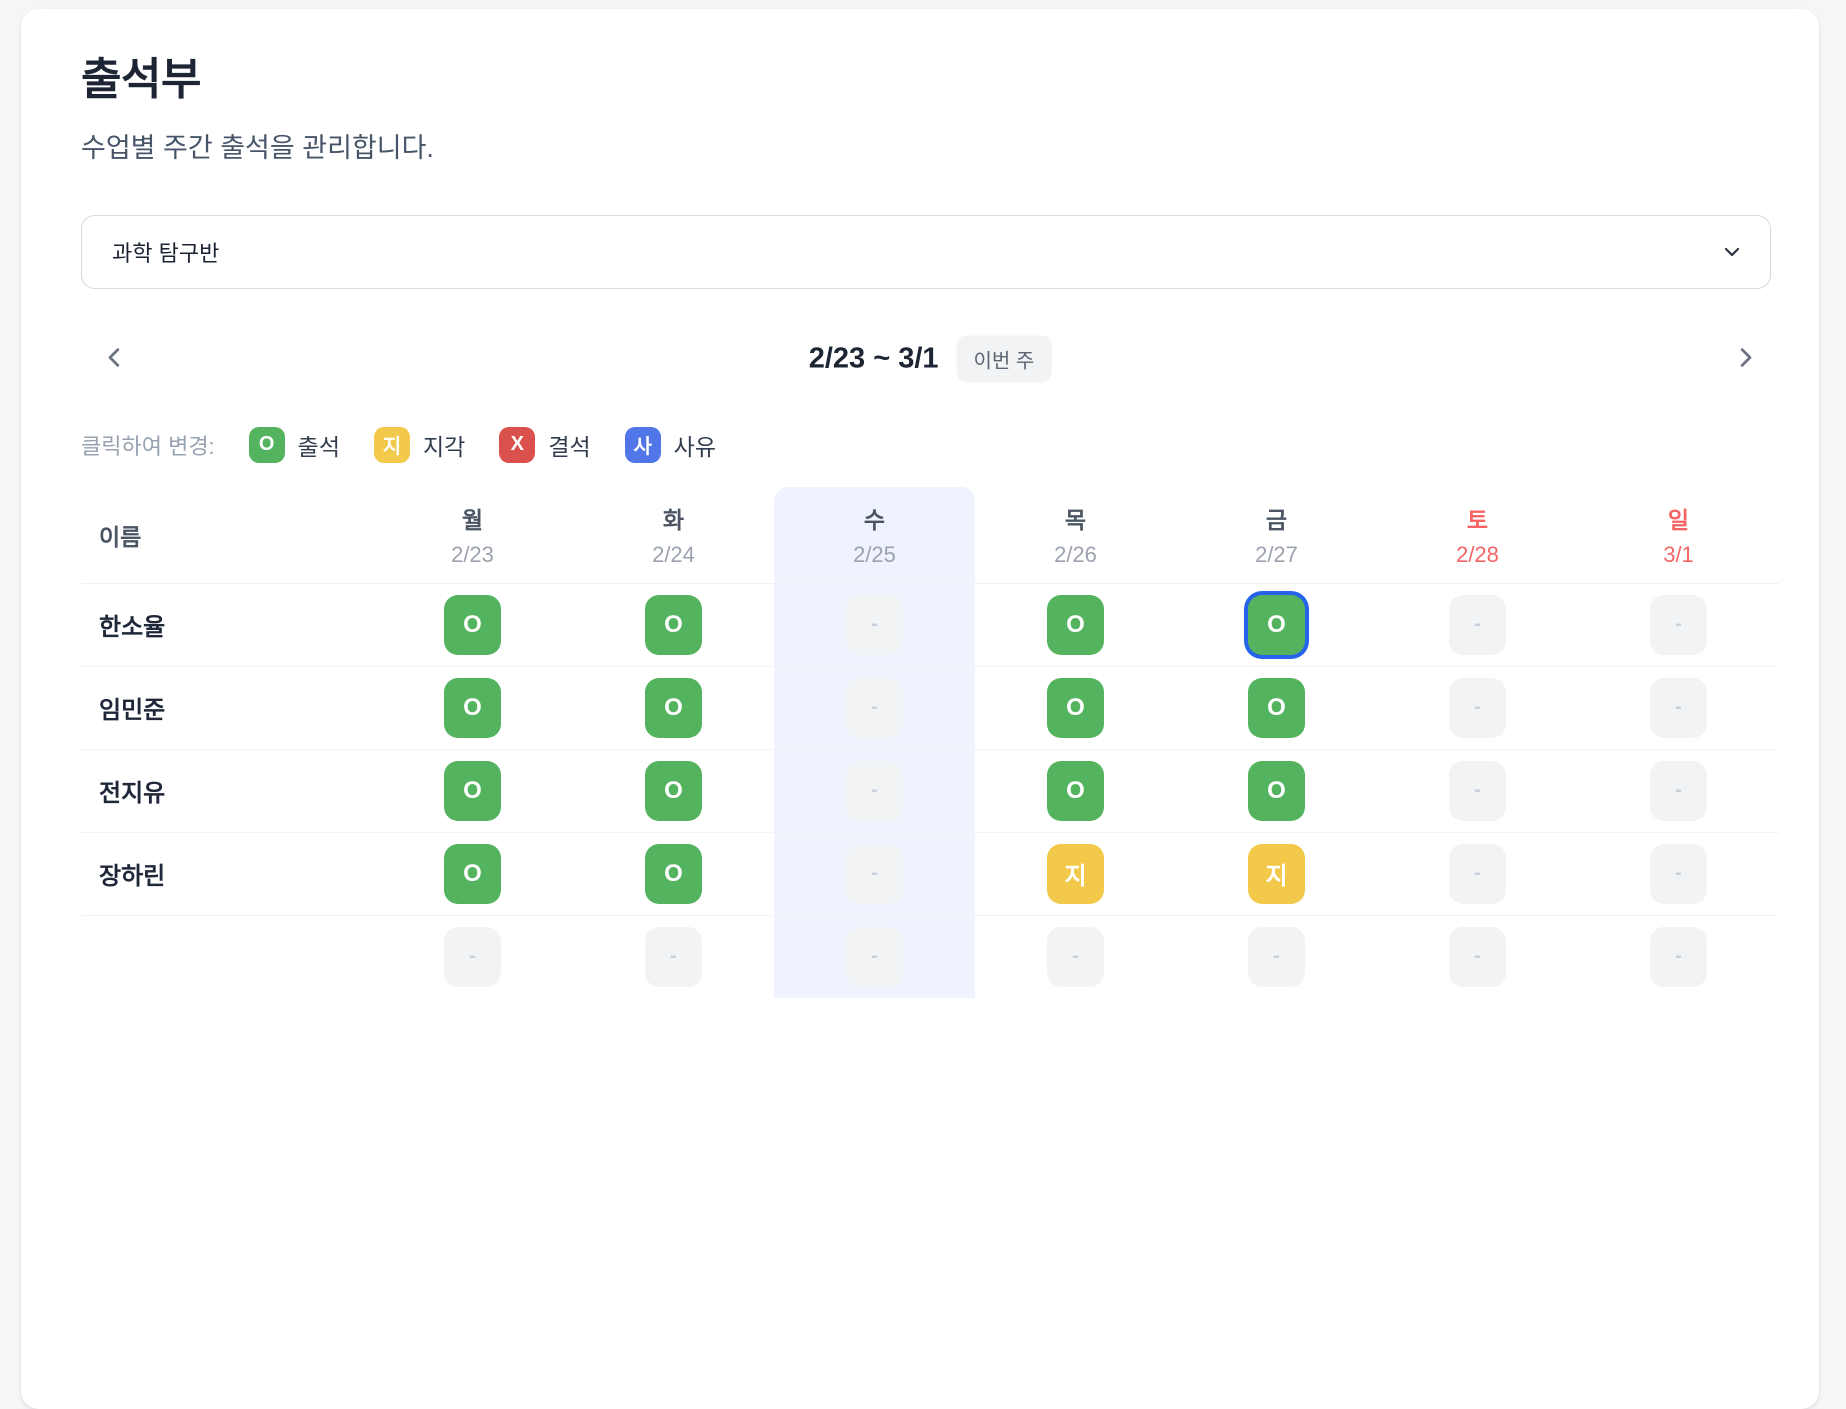 The width and height of the screenshot is (1846, 1409). Describe the element at coordinates (545, 444) in the screenshot. I see `legend-item-absent: X 결석` at that location.